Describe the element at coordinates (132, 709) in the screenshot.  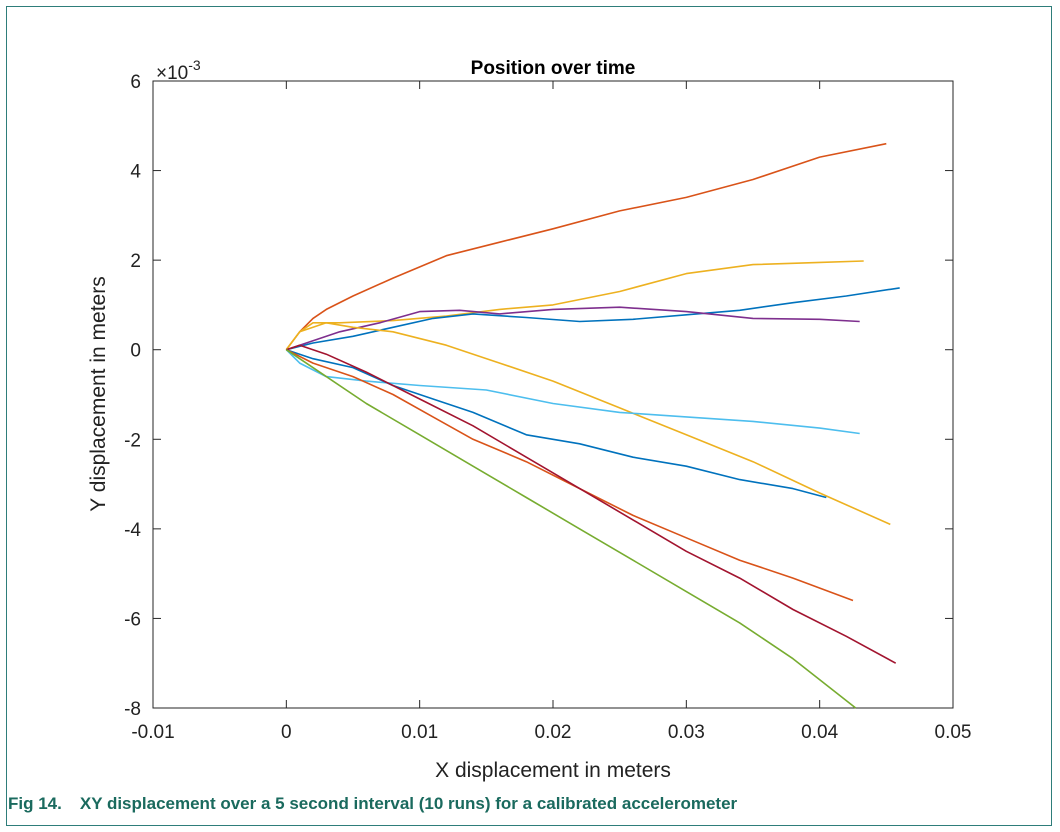
I see `y-tick-label: -8` at that location.